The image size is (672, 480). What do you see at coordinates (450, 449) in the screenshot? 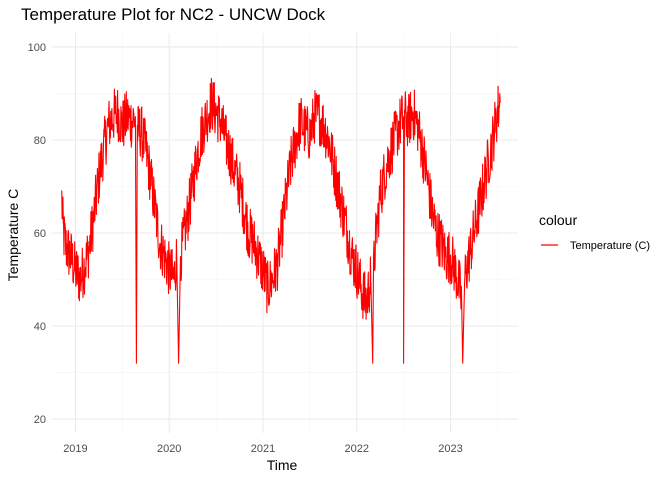
I see `x-tick-label: 2023` at bounding box center [450, 449].